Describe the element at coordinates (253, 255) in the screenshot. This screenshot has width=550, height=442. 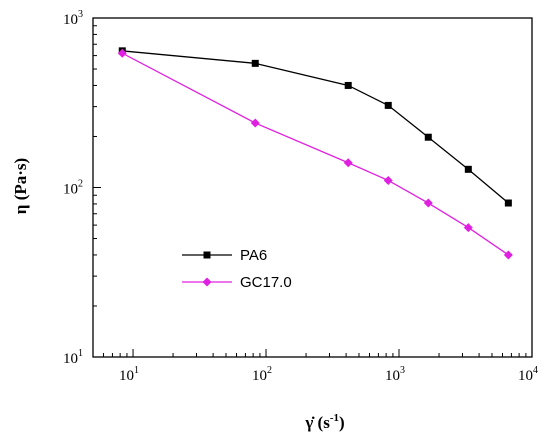
I see `legend-label: PA6` at that location.